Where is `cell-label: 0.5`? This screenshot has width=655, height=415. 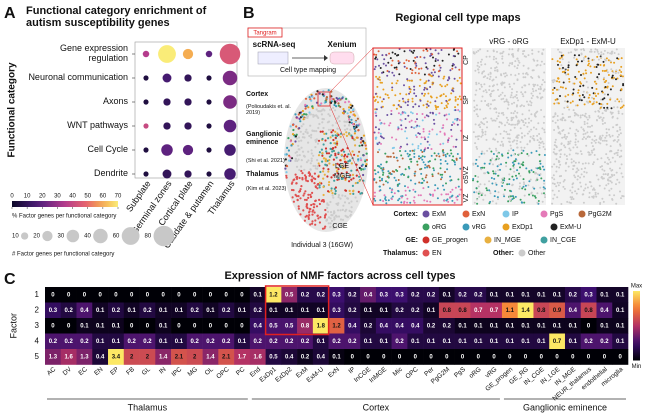 cell-label: 0.5 is located at coordinates (273, 326).